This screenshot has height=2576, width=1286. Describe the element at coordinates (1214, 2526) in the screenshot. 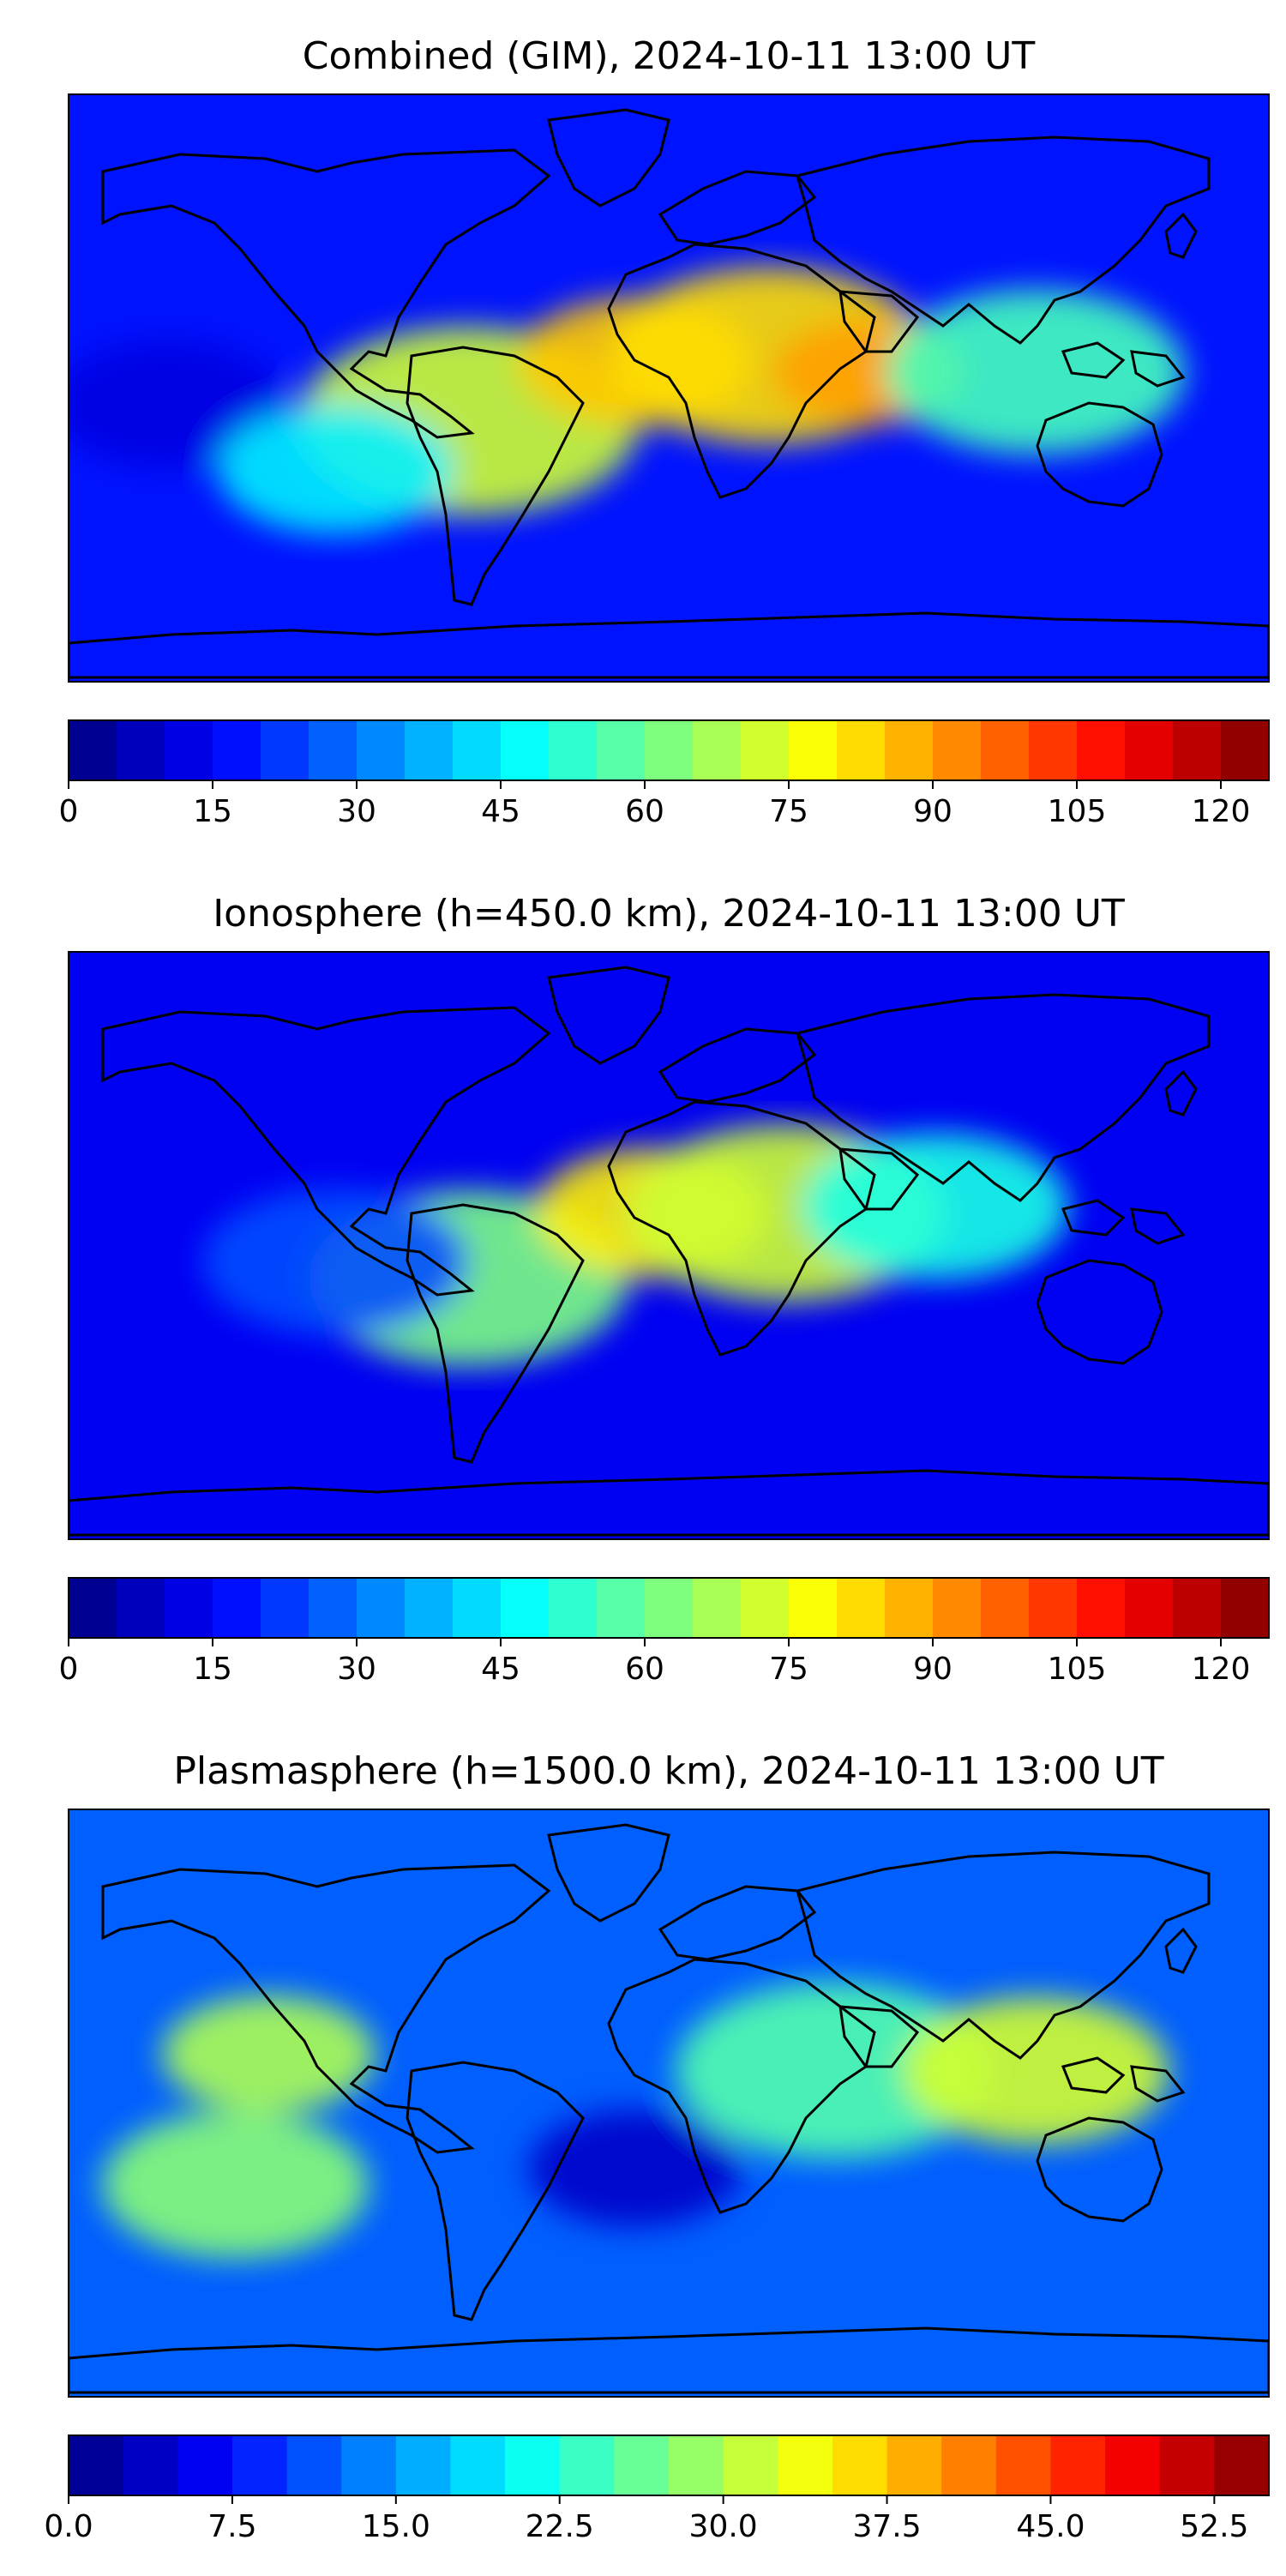

I see `colorbar-tick-label: 52.5` at that location.